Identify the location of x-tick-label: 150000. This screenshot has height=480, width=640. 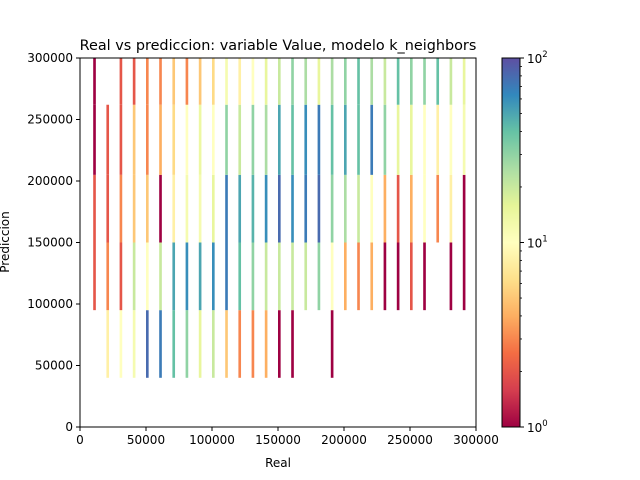
(278, 440).